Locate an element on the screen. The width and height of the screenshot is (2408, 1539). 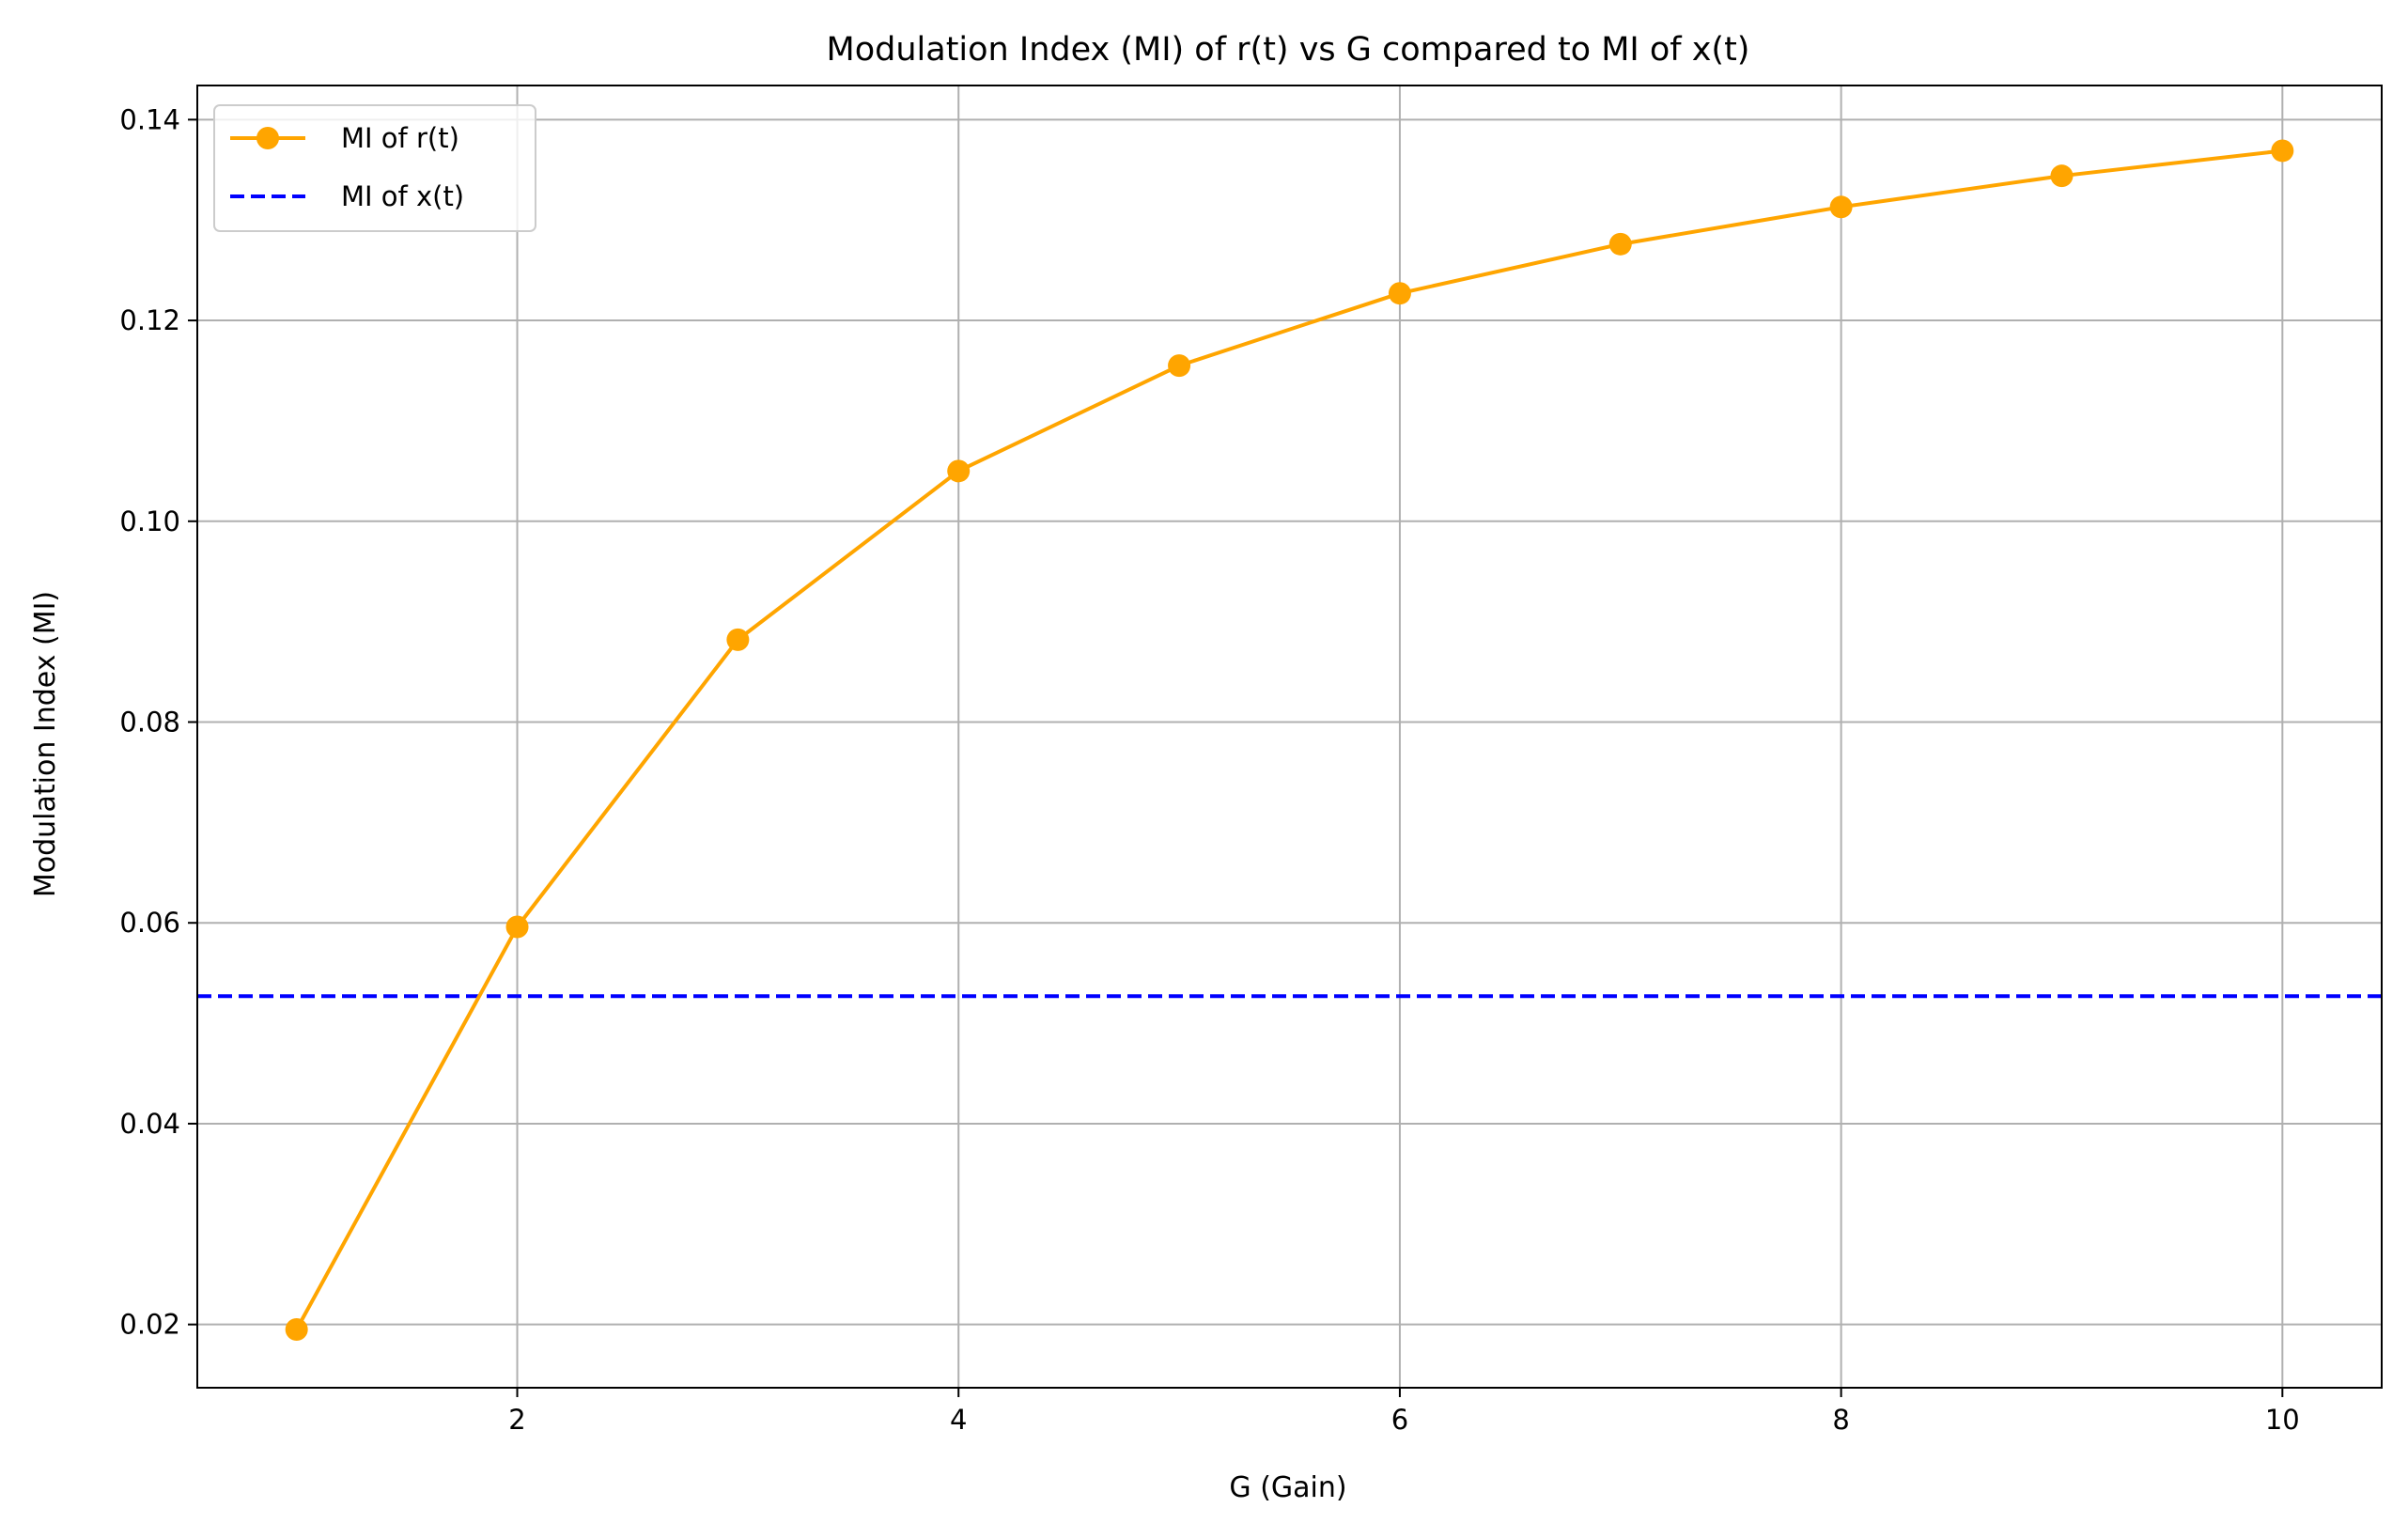
y-tick-label: 0.12 is located at coordinates (149, 320).